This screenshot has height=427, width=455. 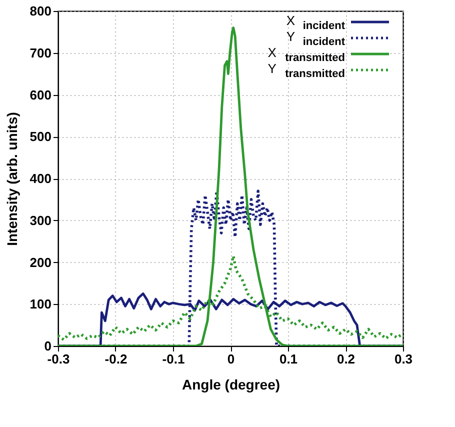 I want to click on x-tick-label: 0.1, so click(x=288, y=359).